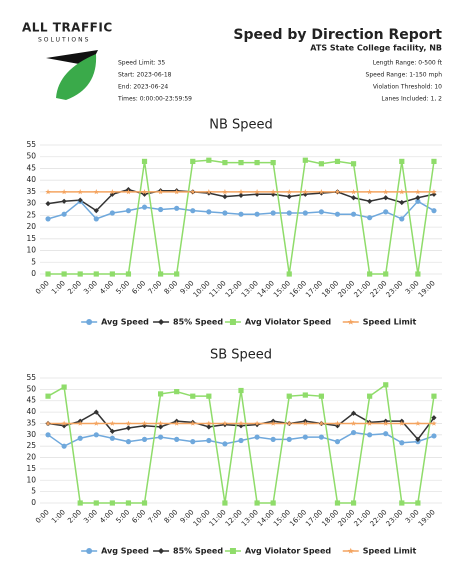 Image resolution: width=456 pixels, height=582 pixels. Describe the element at coordinates (250, 518) in the screenshot. I see `x-tick-label: 13:00` at that location.